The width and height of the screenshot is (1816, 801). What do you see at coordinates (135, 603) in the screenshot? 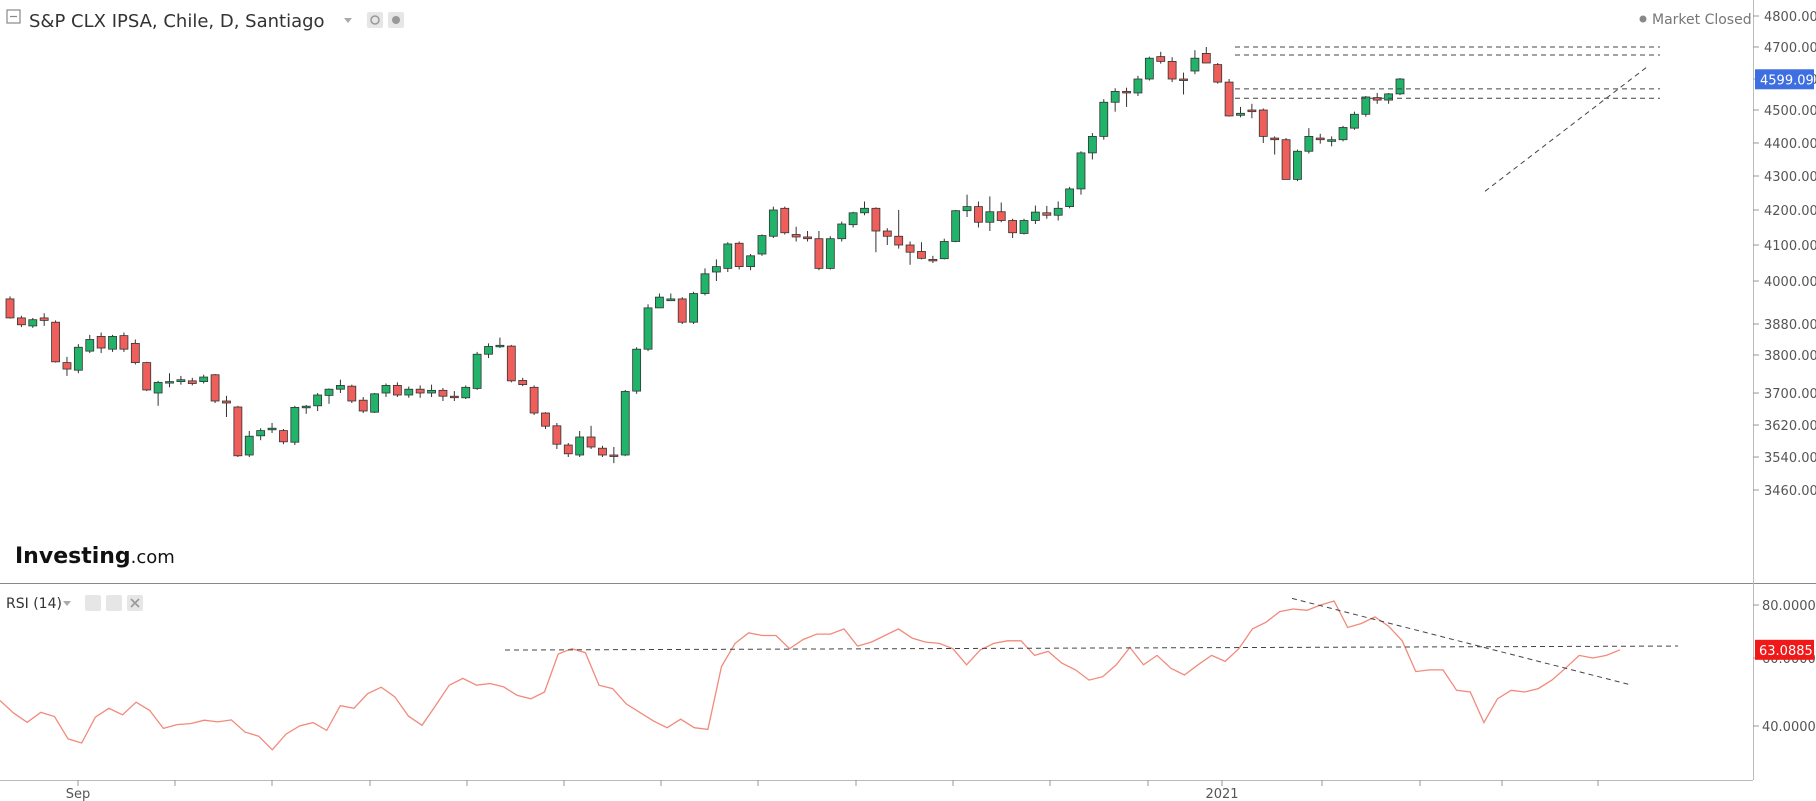
I see `rsi-close-icon-x` at bounding box center [135, 603].